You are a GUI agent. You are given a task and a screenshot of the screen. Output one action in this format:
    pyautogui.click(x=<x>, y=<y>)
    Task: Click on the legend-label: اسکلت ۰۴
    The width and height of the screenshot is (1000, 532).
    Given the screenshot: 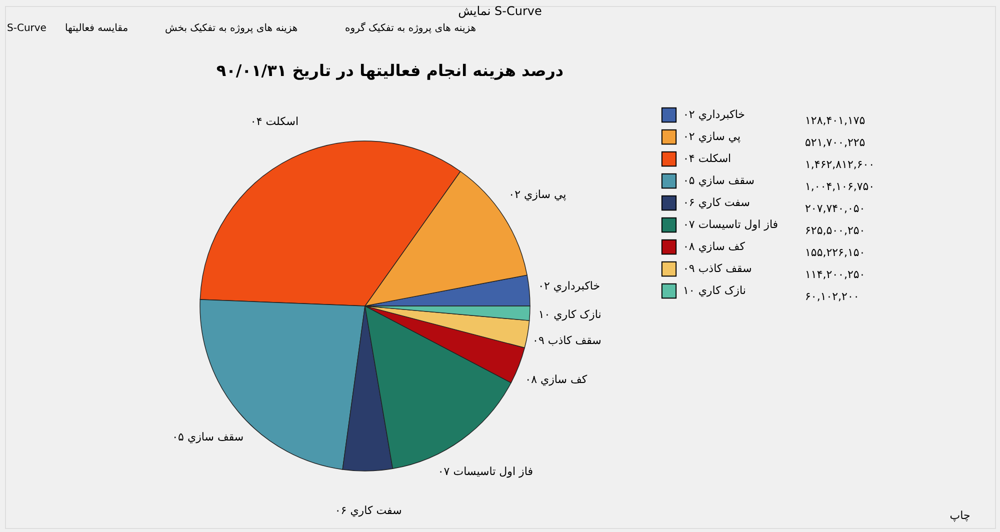 What is the action you would take?
    pyautogui.click(x=707, y=158)
    